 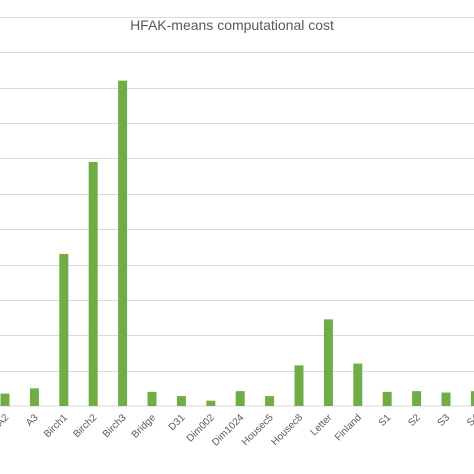 I want to click on bar-birch3, so click(x=123, y=243).